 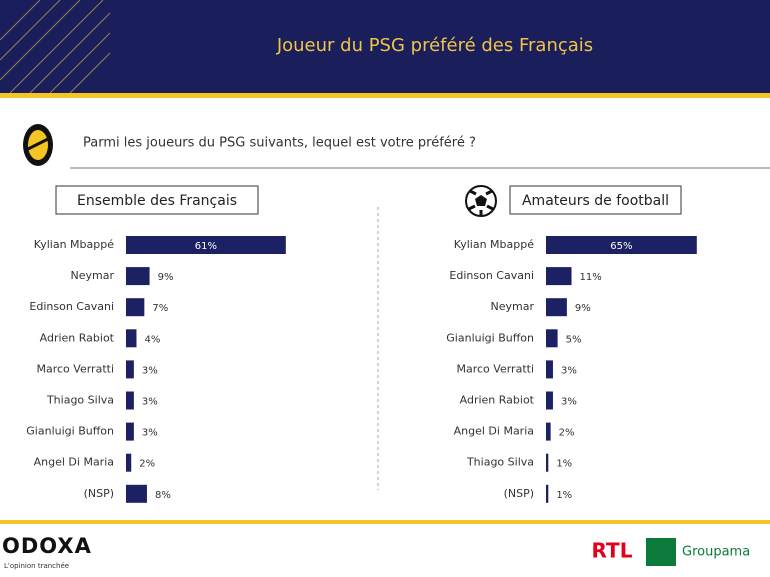 What do you see at coordinates (55, 47) in the screenshot?
I see `header-pattern` at bounding box center [55, 47].